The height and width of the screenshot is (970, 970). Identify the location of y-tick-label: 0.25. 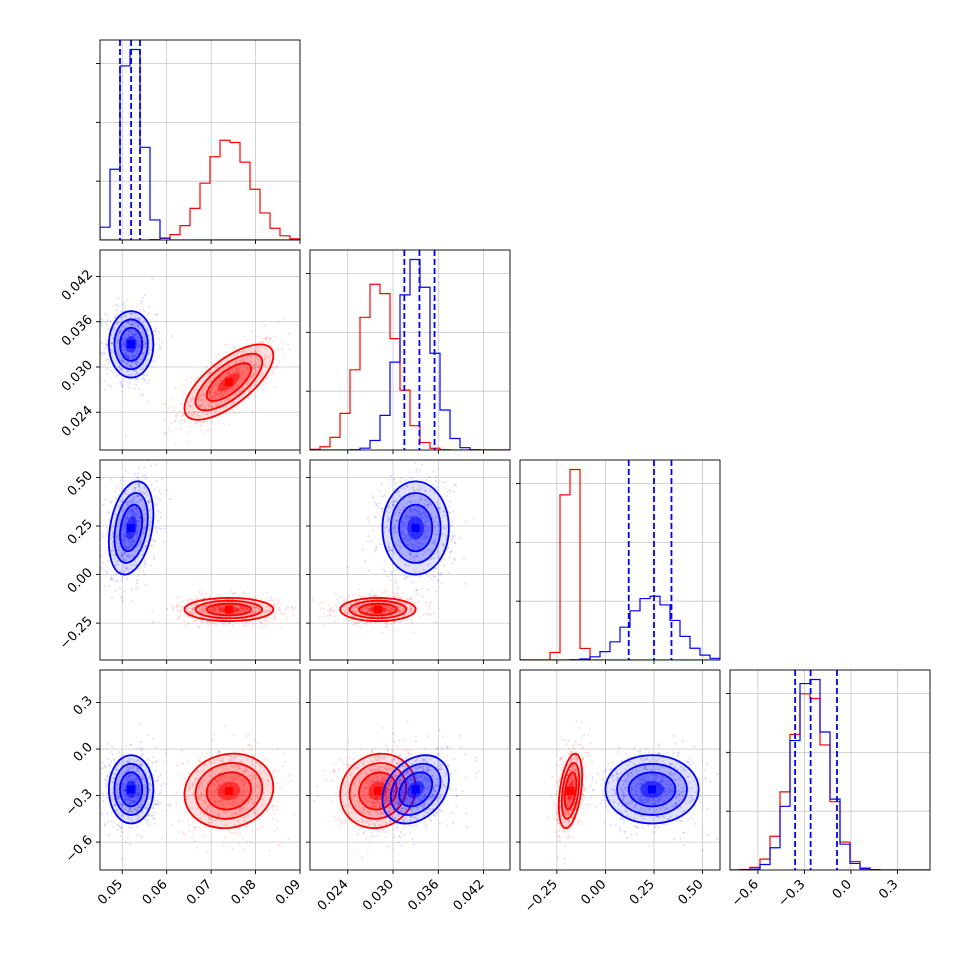
(80, 532).